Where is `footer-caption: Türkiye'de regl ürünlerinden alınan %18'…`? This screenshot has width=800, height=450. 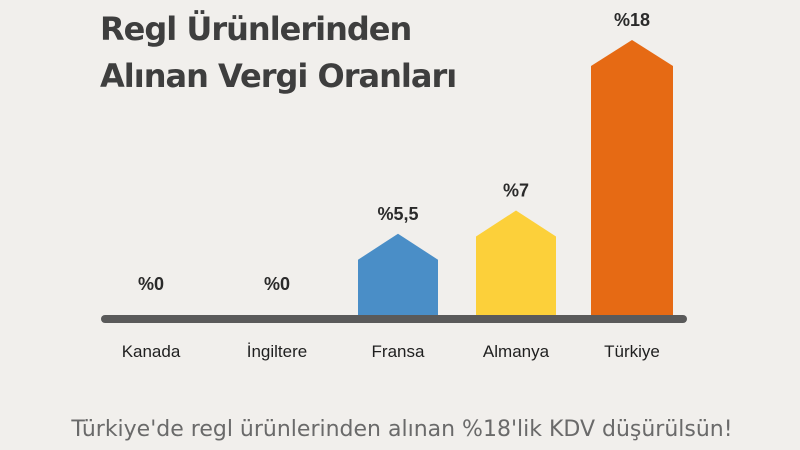
footer-caption: Türkiye'de regl ürünlerinden alınan %18'… is located at coordinates (401, 429).